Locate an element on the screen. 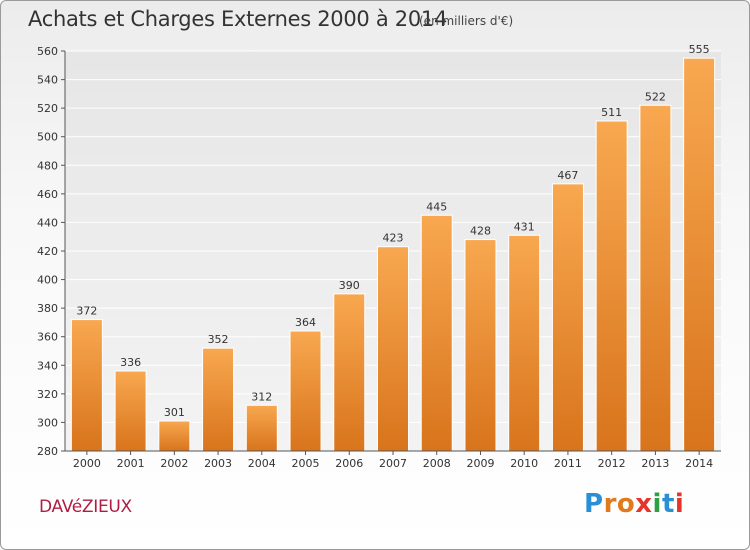 The height and width of the screenshot is (550, 750). x-tick-label: 2003 is located at coordinates (218, 463).